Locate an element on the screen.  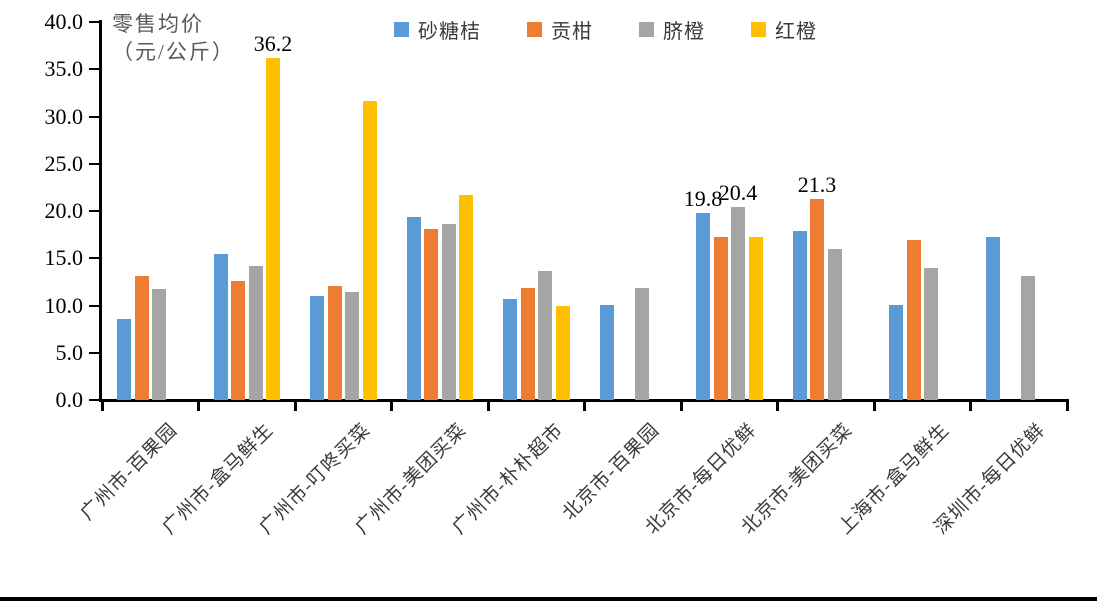
legend-item: 贡柑 is located at coordinates (560, 29).